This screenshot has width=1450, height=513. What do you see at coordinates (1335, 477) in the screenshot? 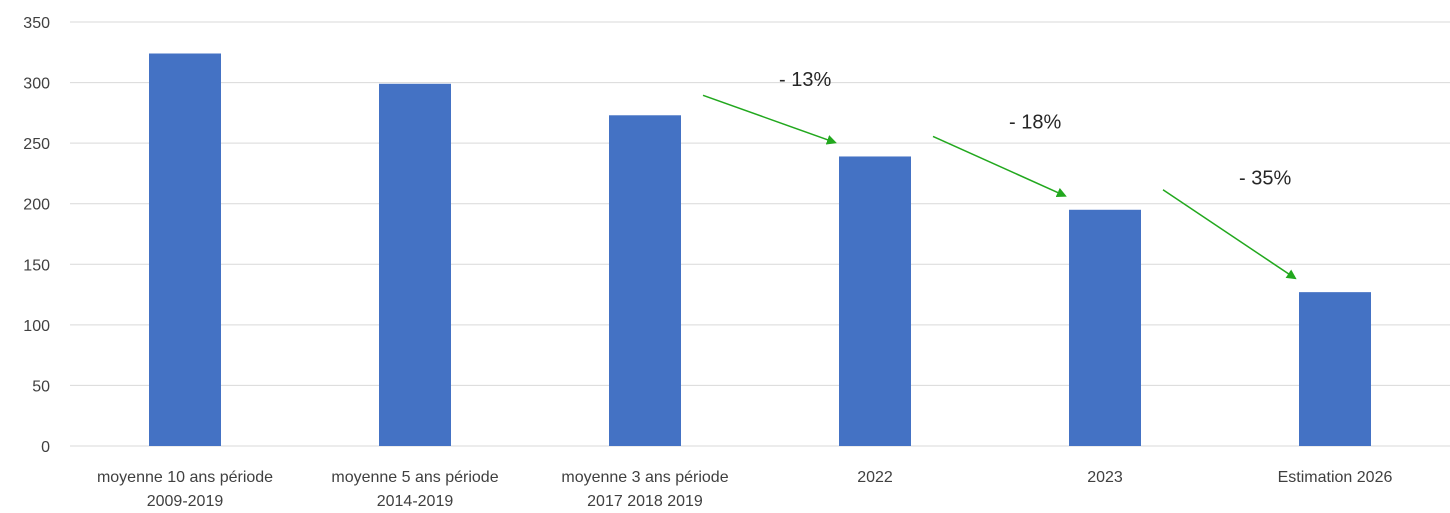
I see `x-category-label: Estimation 2026` at bounding box center [1335, 477].